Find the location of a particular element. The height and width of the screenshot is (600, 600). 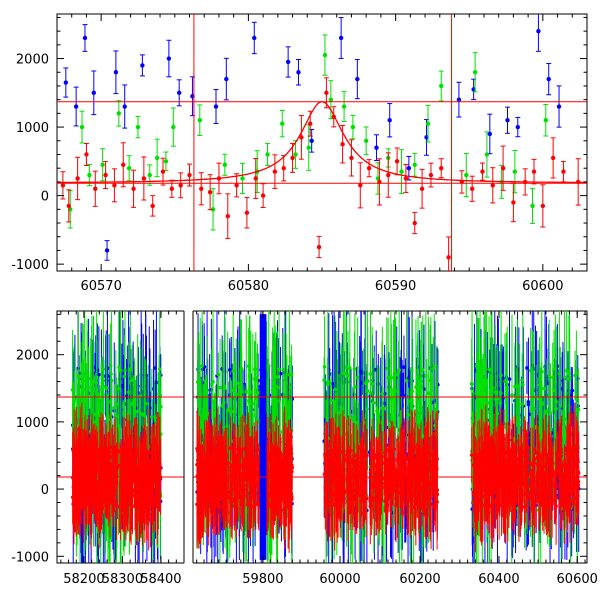

season-3-data is located at coordinates (381, 437).